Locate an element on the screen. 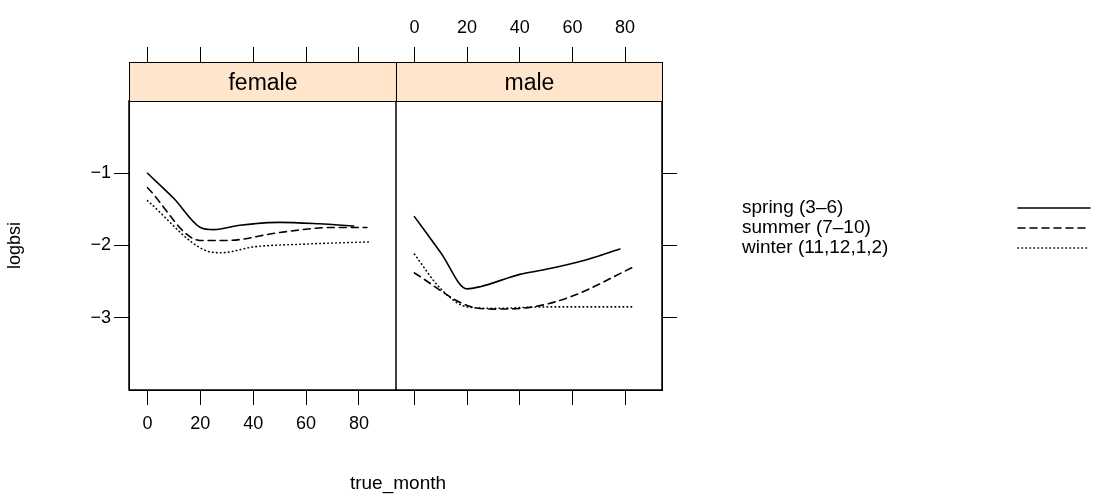 The height and width of the screenshot is (499, 1112). x-axis-title: true_month is located at coordinates (398, 483).